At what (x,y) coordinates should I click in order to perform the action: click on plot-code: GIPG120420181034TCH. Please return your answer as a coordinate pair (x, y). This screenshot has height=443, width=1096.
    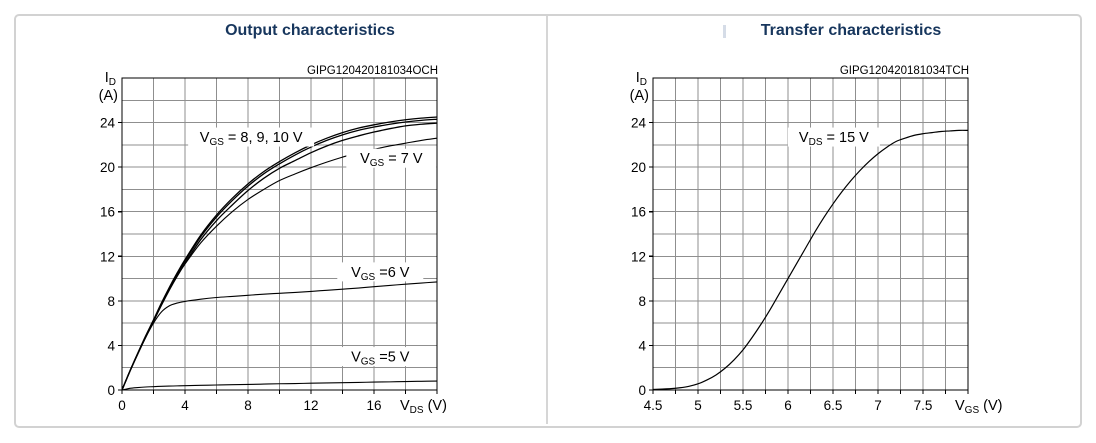
    Looking at the image, I should click on (904, 71).